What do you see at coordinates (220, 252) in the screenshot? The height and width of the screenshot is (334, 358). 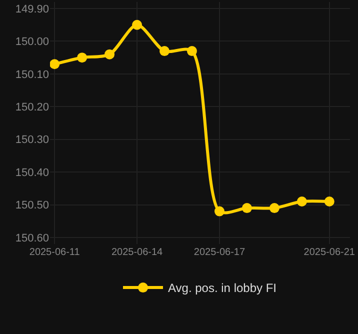 I see `x-tick-label: 2025-06-17` at bounding box center [220, 252].